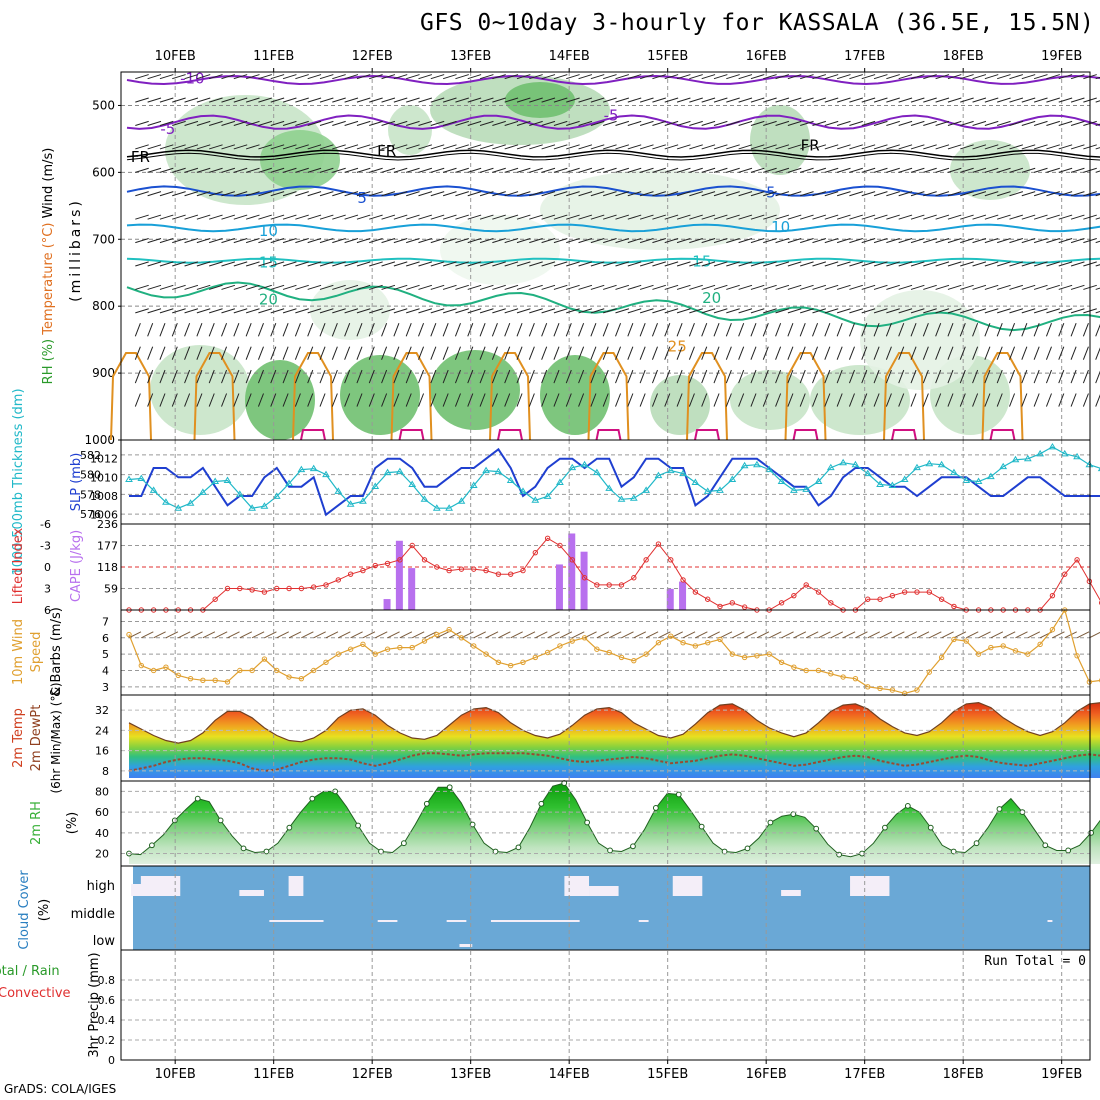 The width and height of the screenshot is (1100, 1100). Describe the element at coordinates (614, 820) in the screenshot. I see `rh-line` at that location.